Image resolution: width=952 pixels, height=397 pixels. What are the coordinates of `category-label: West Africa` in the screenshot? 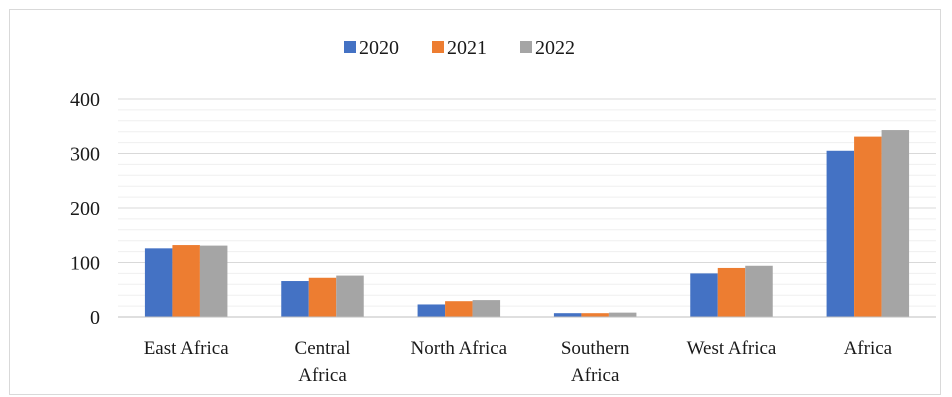 It's located at (732, 348).